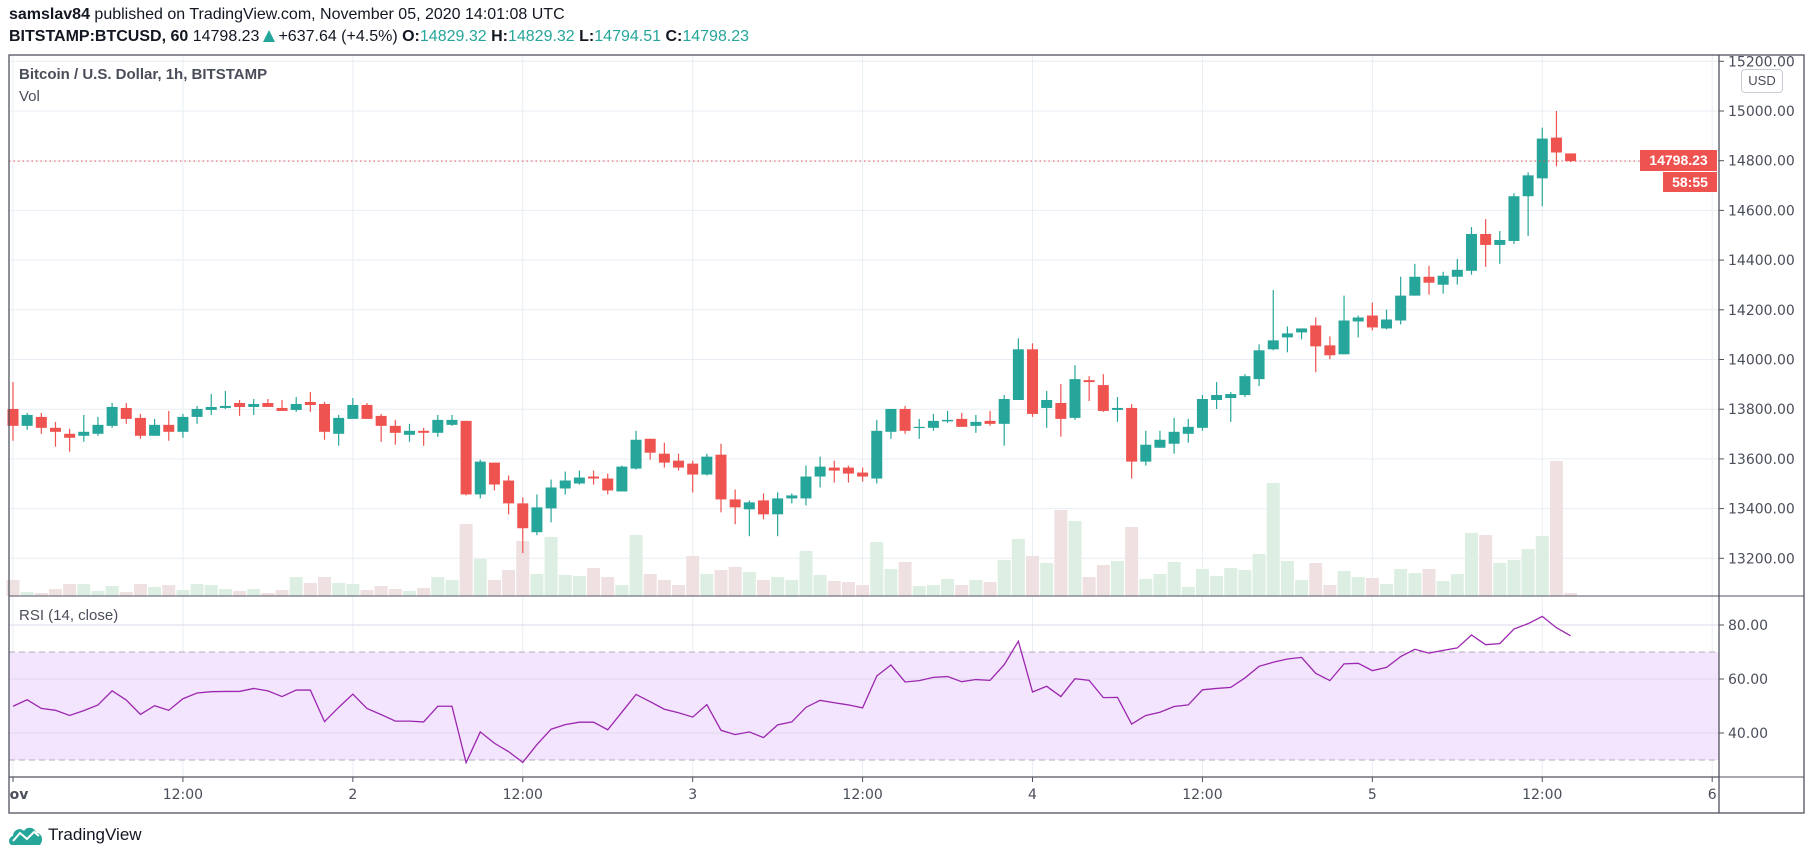 The height and width of the screenshot is (860, 1805). What do you see at coordinates (352, 795) in the screenshot?
I see `time-tick-label: 2` at bounding box center [352, 795].